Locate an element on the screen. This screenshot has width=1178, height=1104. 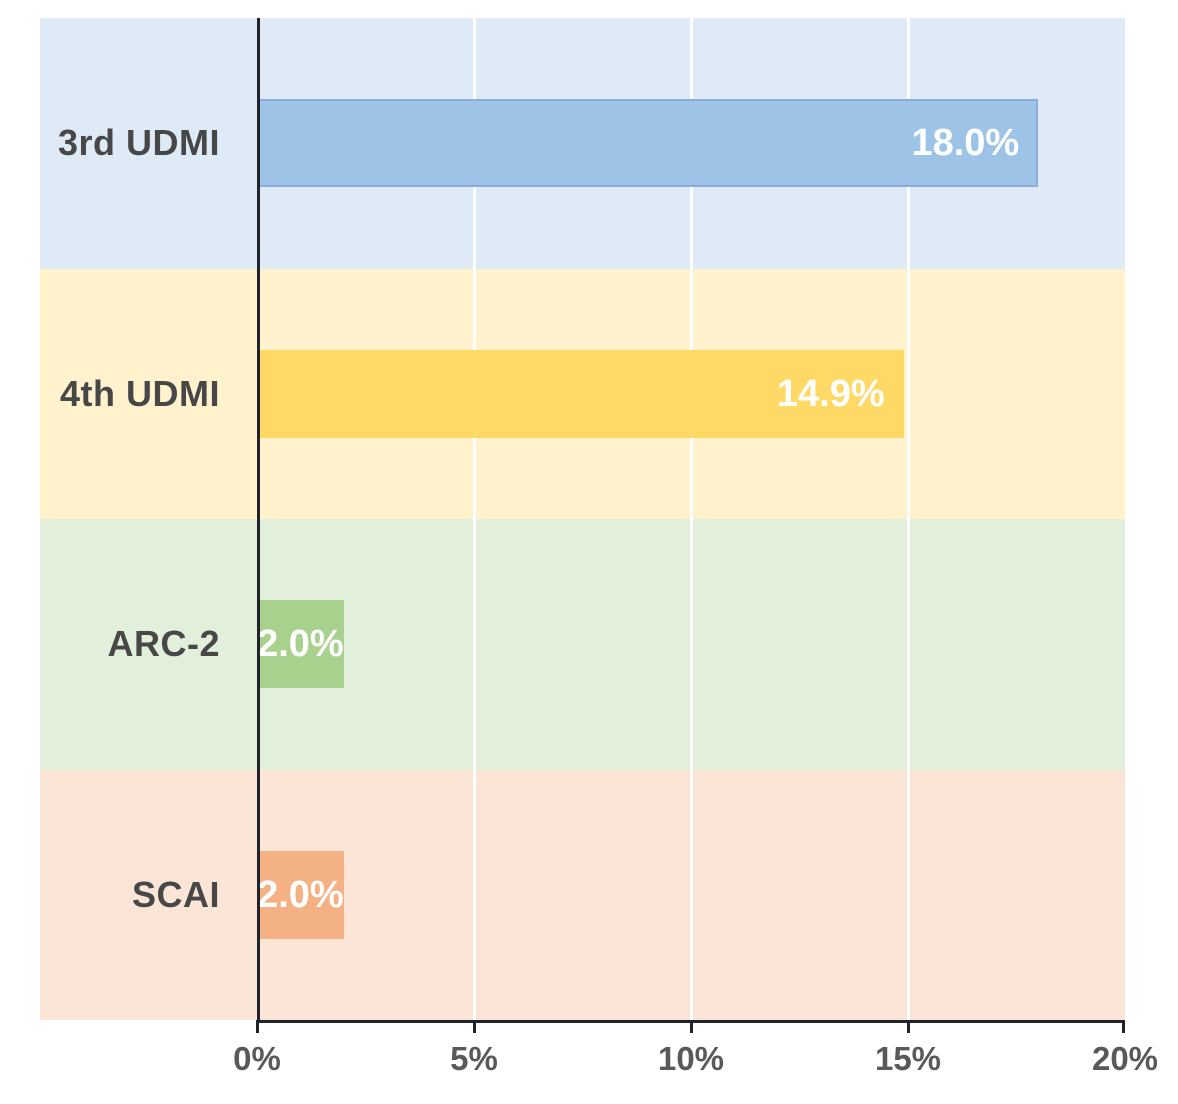
x-axis-tick-label: 10% is located at coordinates (691, 1058).